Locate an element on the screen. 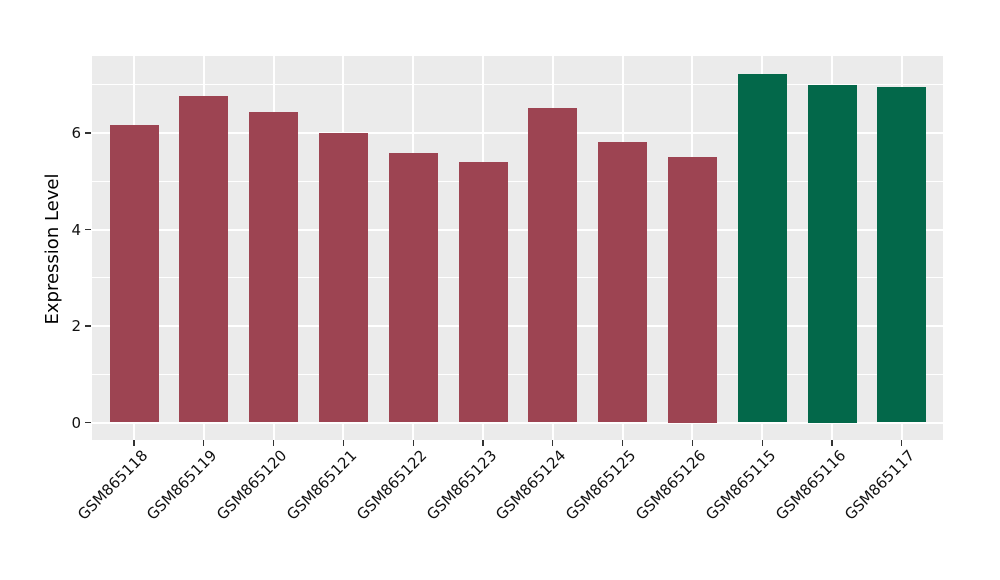 The width and height of the screenshot is (1000, 580). bar-GSM865123 is located at coordinates (483, 292).